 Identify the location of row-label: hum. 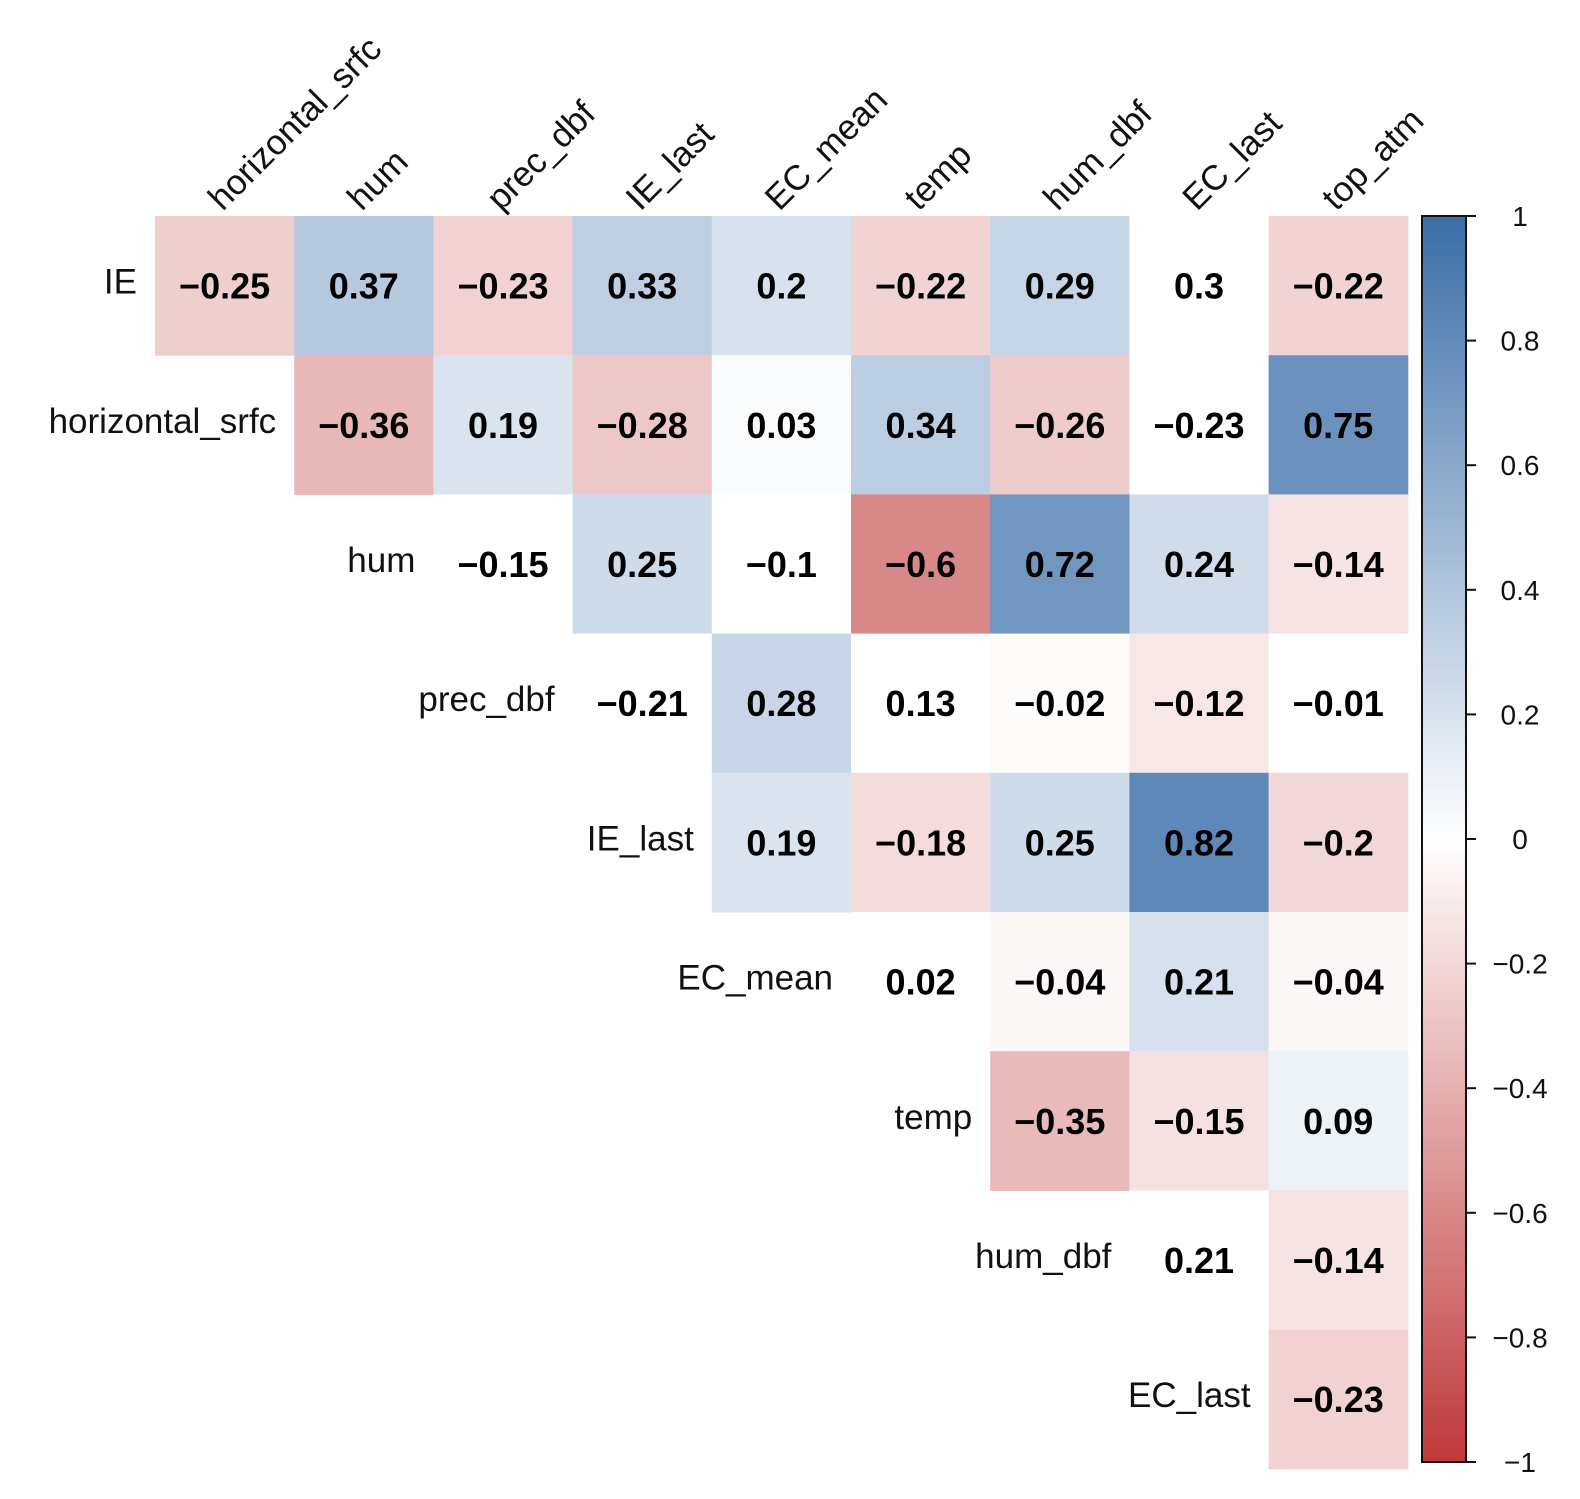
(381, 560).